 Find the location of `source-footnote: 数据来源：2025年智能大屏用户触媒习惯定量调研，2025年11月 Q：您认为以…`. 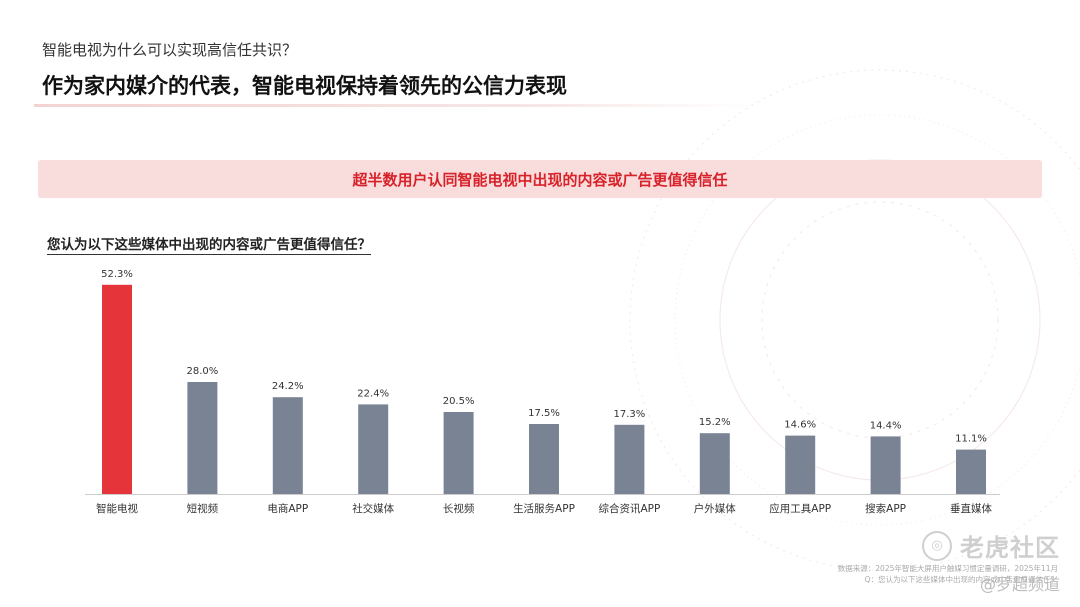

source-footnote: 数据来源：2025年智能大屏用户触媒习惯定量调研，2025年11月 Q：您认为以… is located at coordinates (948, 574).